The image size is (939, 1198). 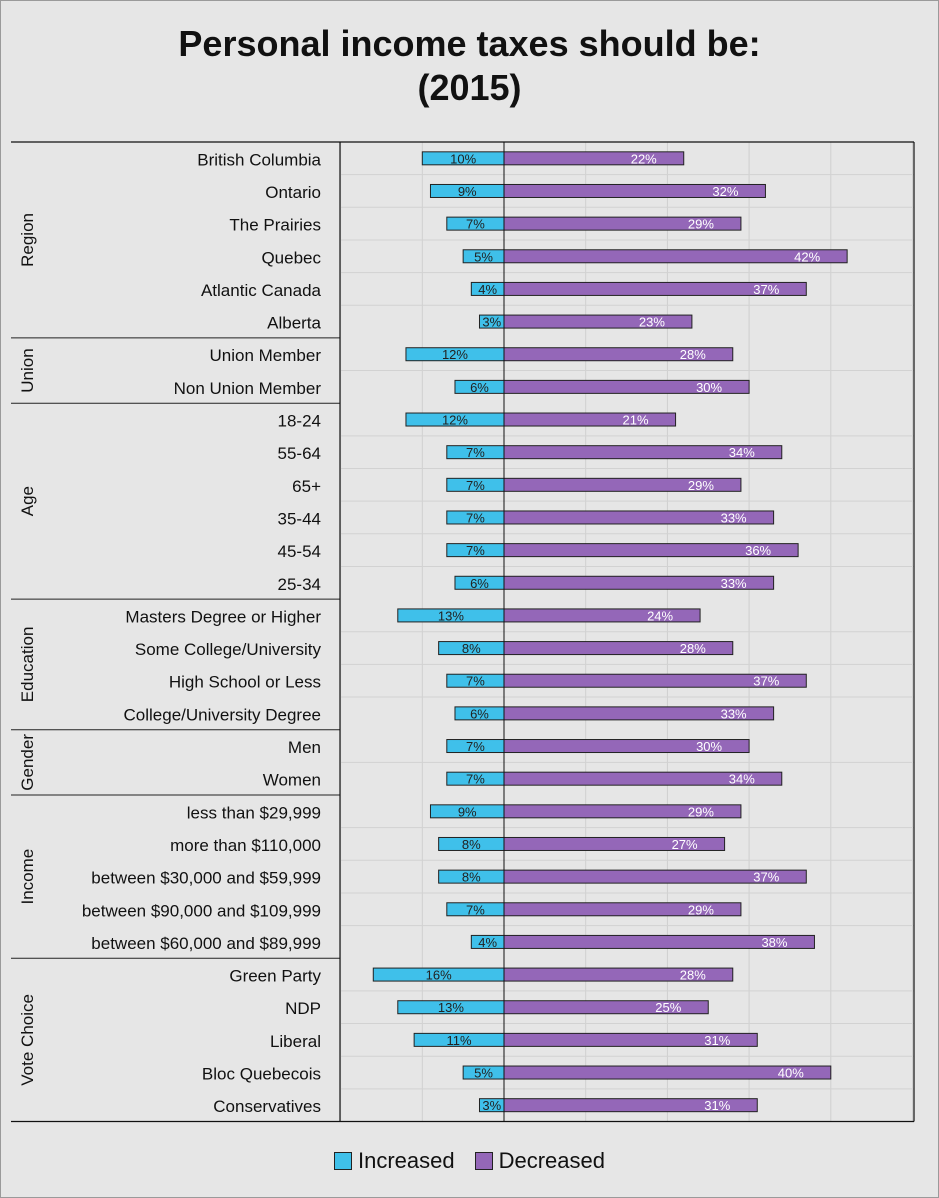 I want to click on data-label-increased: 10%, so click(x=463, y=158).